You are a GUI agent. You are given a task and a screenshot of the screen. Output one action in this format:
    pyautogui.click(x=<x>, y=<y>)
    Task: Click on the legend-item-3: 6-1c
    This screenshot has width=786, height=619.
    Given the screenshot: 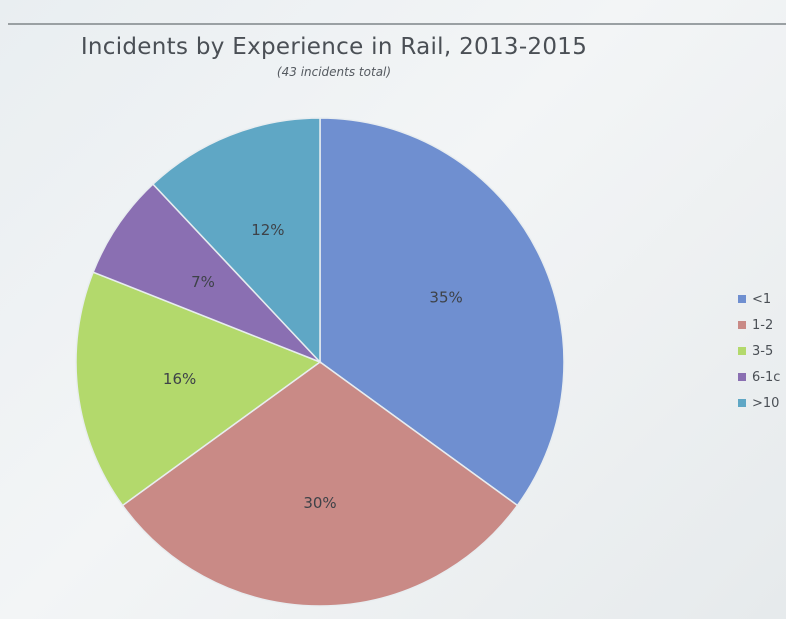 What is the action you would take?
    pyautogui.click(x=759, y=377)
    